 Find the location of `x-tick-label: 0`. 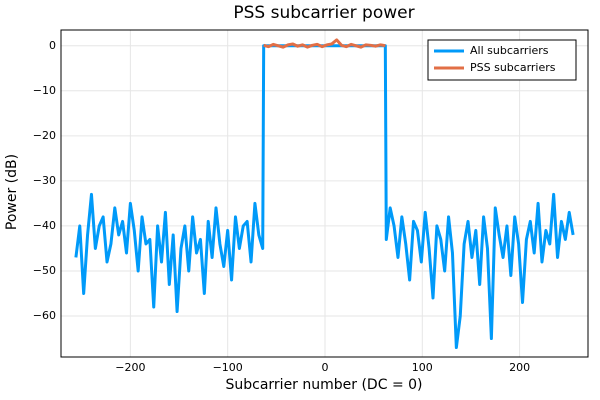

x-tick-label: 0 is located at coordinates (324, 367).